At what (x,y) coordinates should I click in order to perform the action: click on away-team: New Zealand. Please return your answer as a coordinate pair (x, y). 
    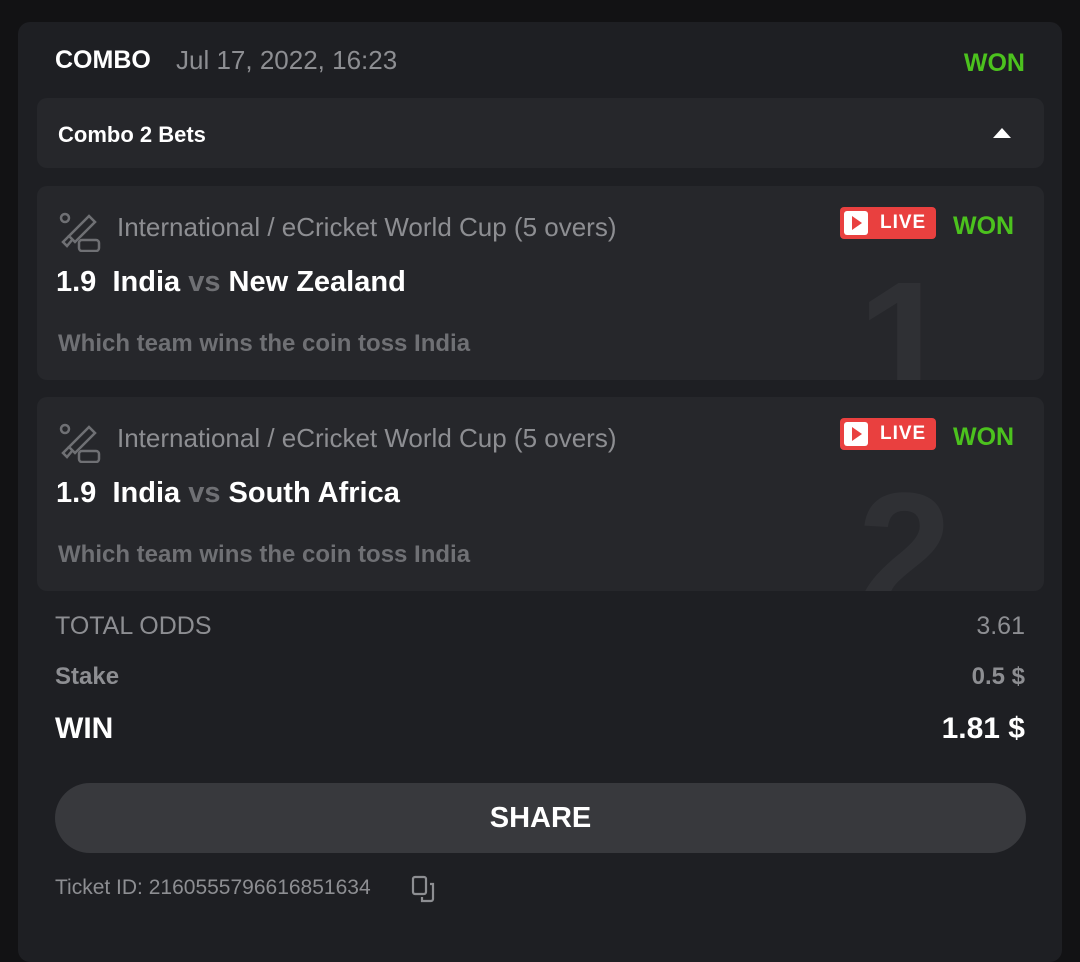
    Looking at the image, I should click on (317, 282).